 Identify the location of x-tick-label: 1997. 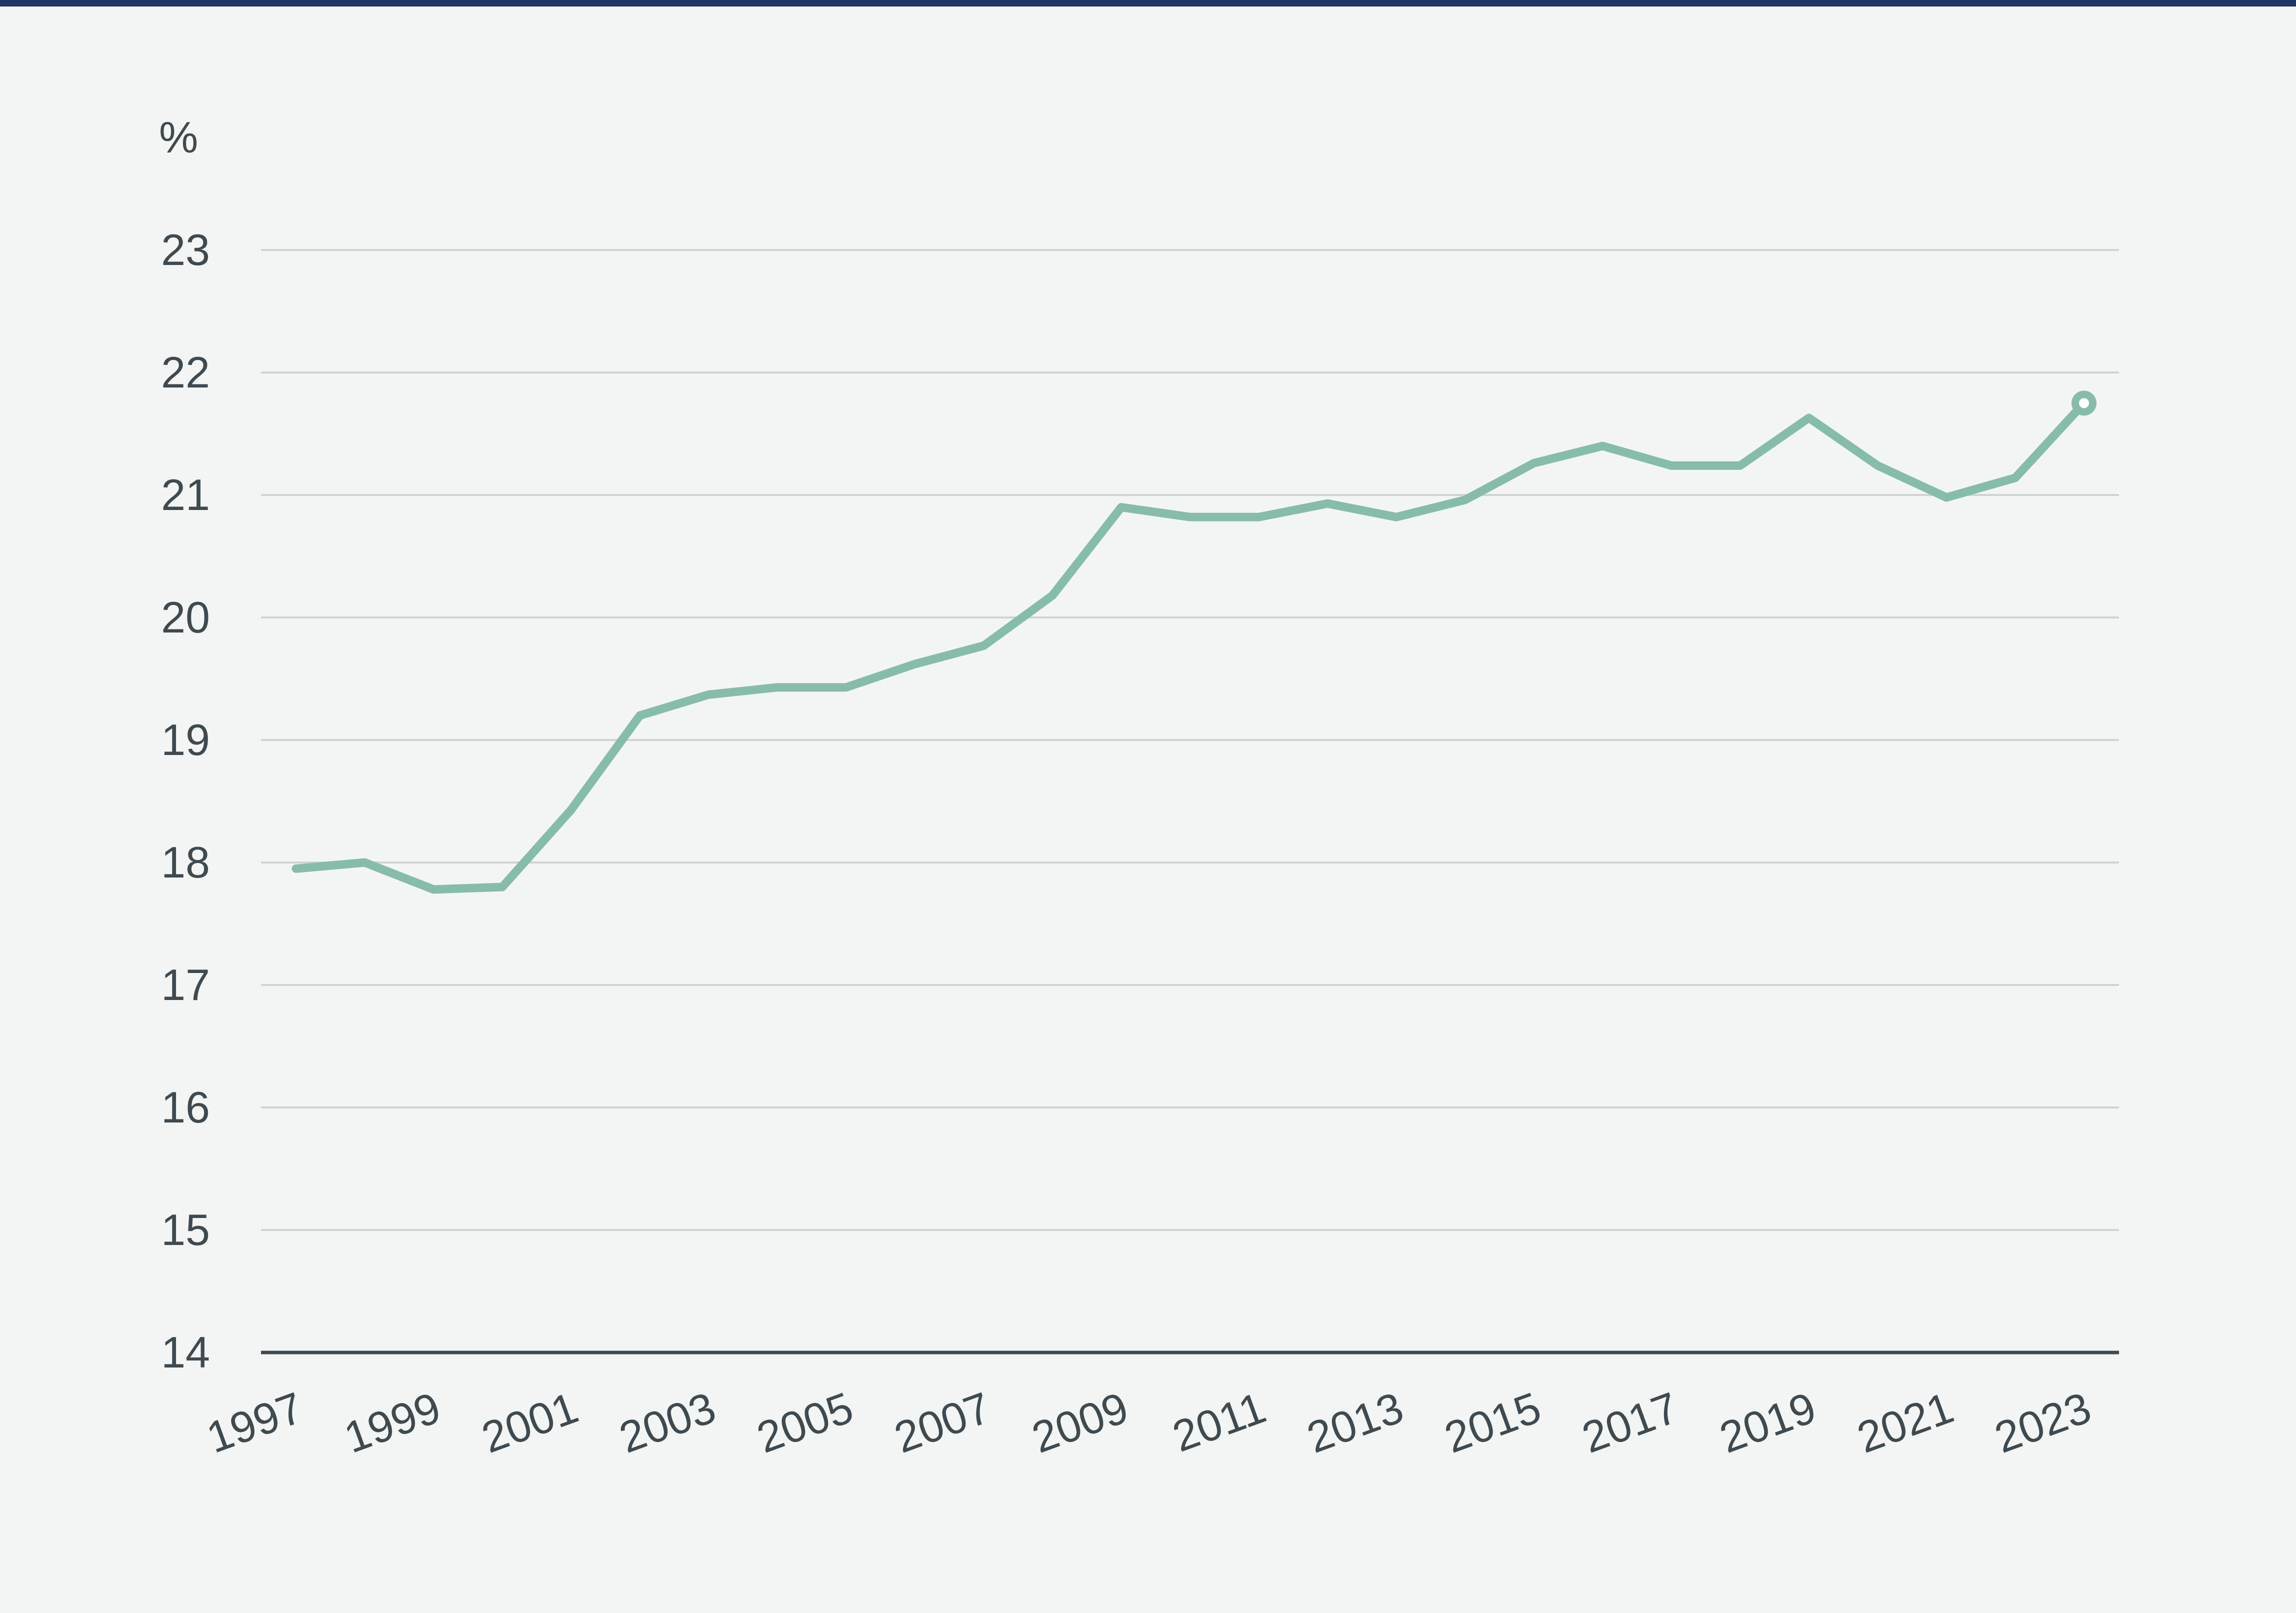
(255, 1422).